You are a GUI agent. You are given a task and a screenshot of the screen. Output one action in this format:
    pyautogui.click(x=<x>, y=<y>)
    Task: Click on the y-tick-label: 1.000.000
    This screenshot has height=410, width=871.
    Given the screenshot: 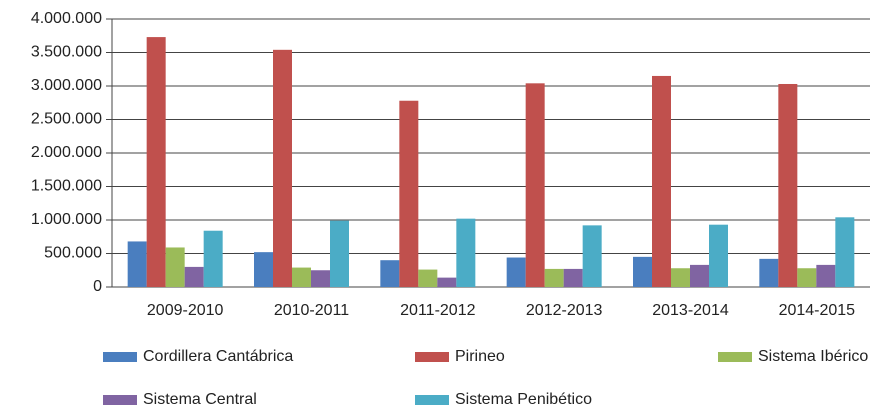 What is the action you would take?
    pyautogui.click(x=66, y=219)
    